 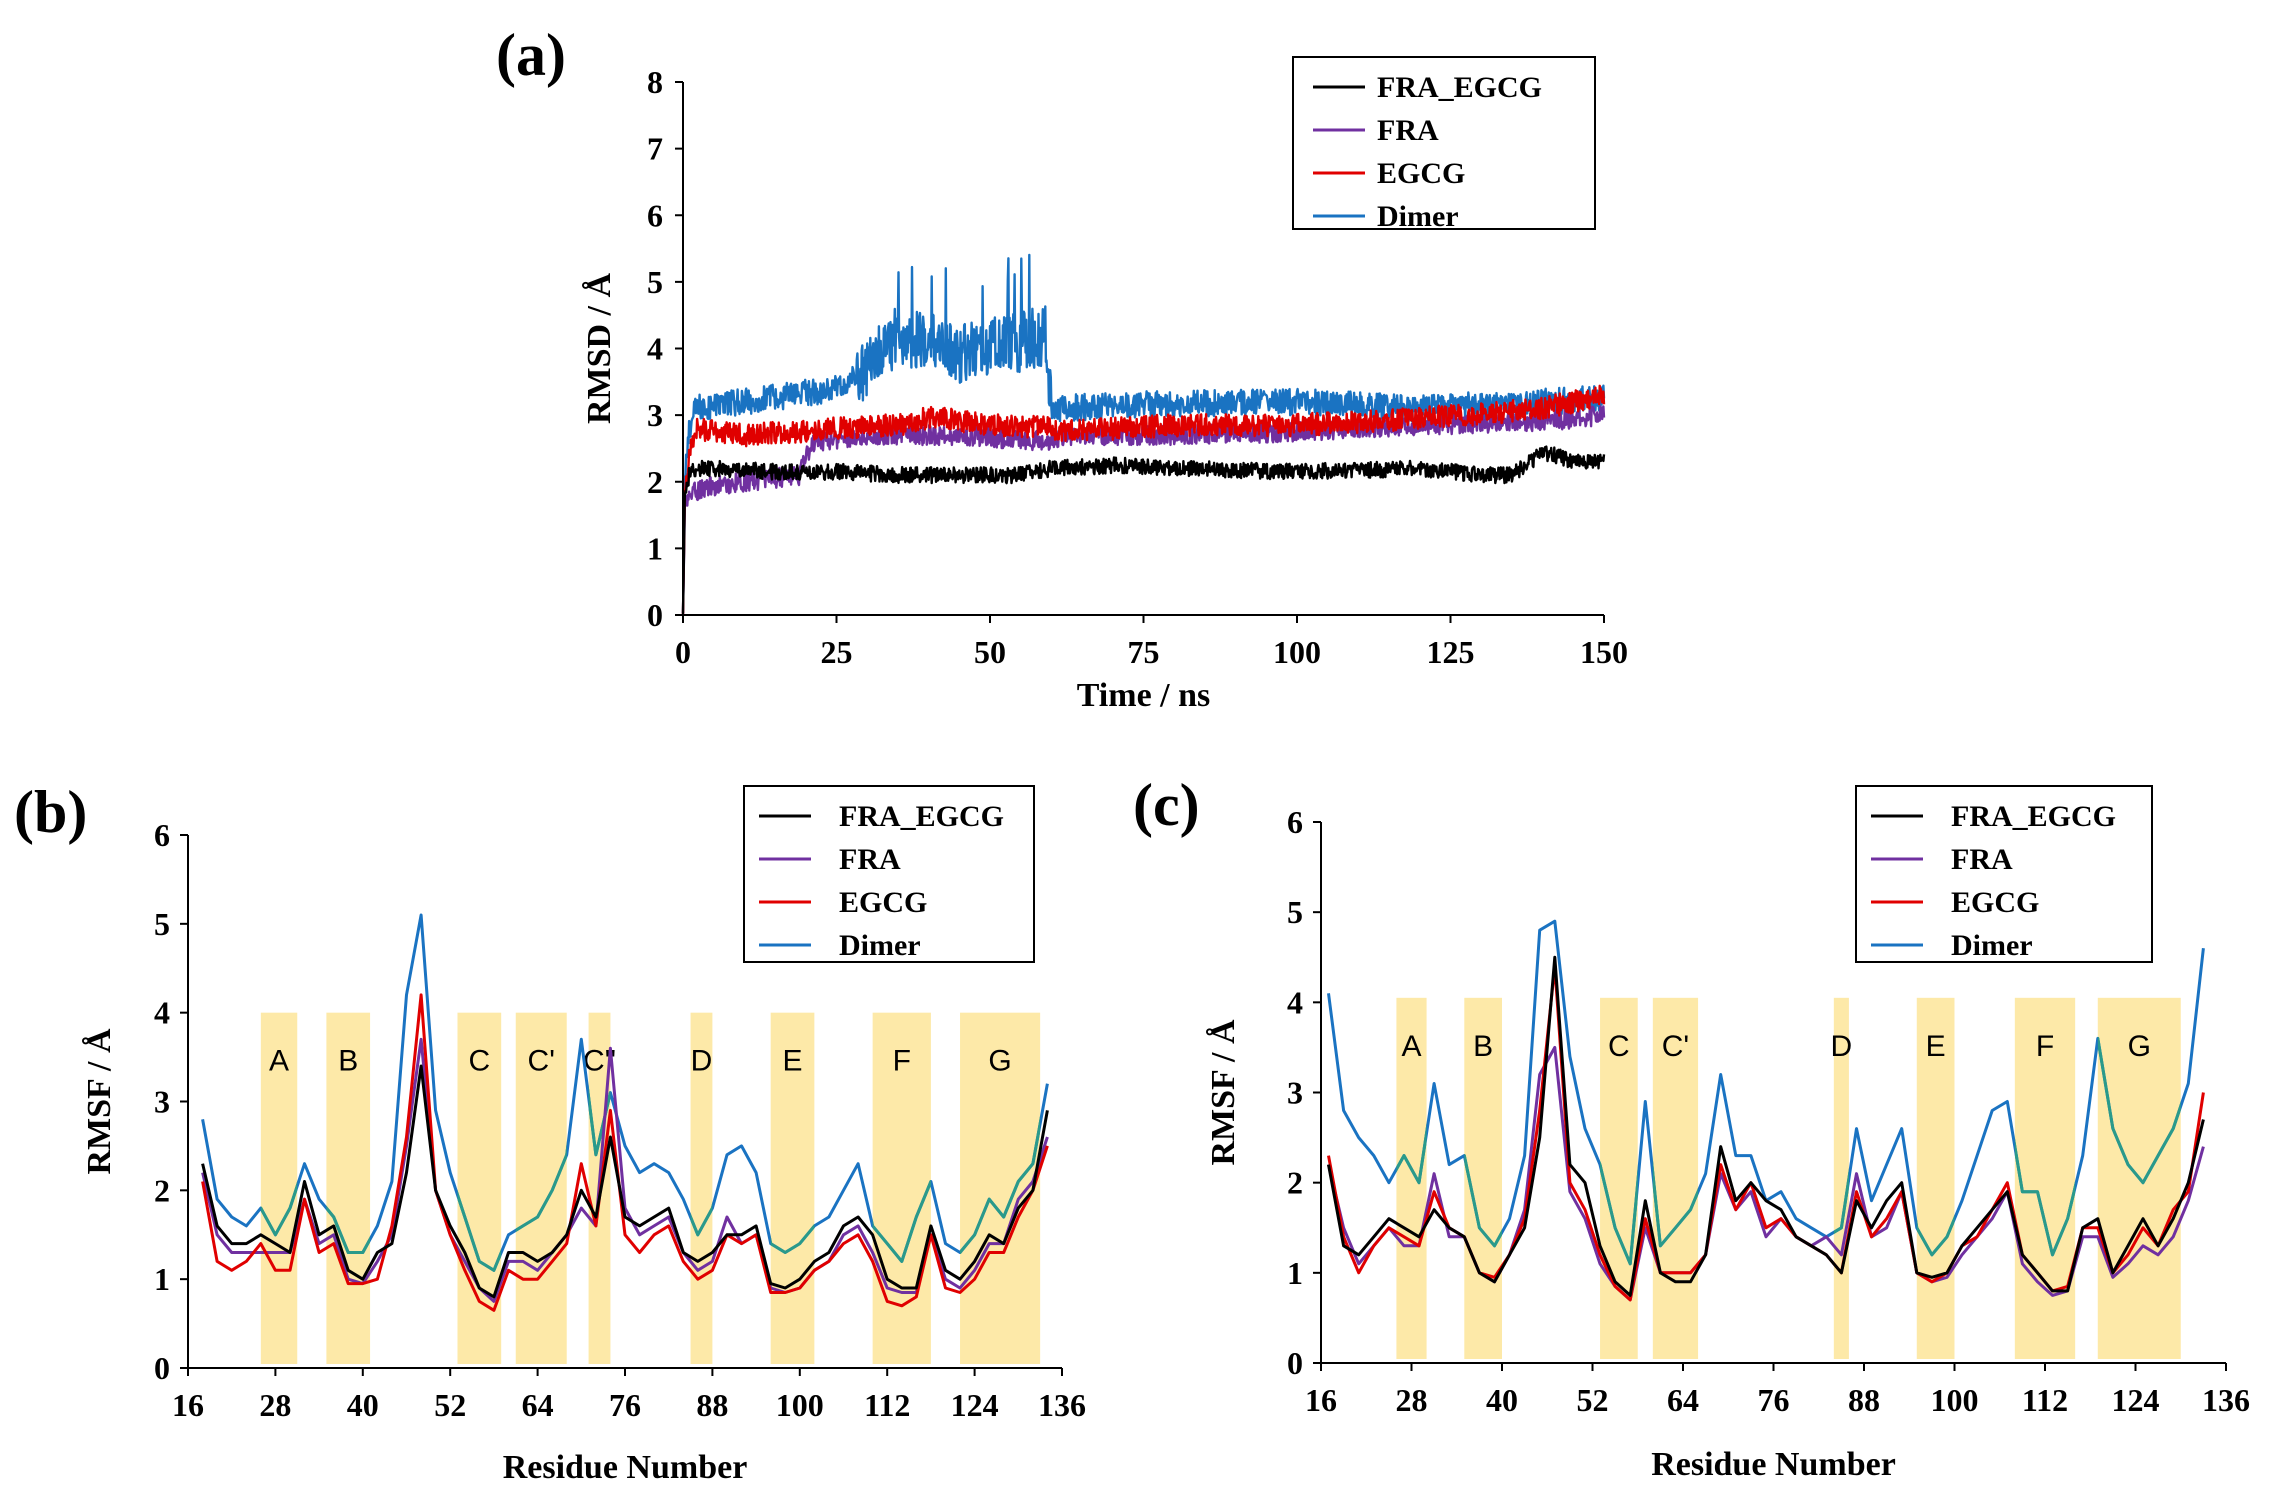 What do you see at coordinates (1223, 1092) in the screenshot?
I see `y-axis-label: RMSF / Å` at bounding box center [1223, 1092].